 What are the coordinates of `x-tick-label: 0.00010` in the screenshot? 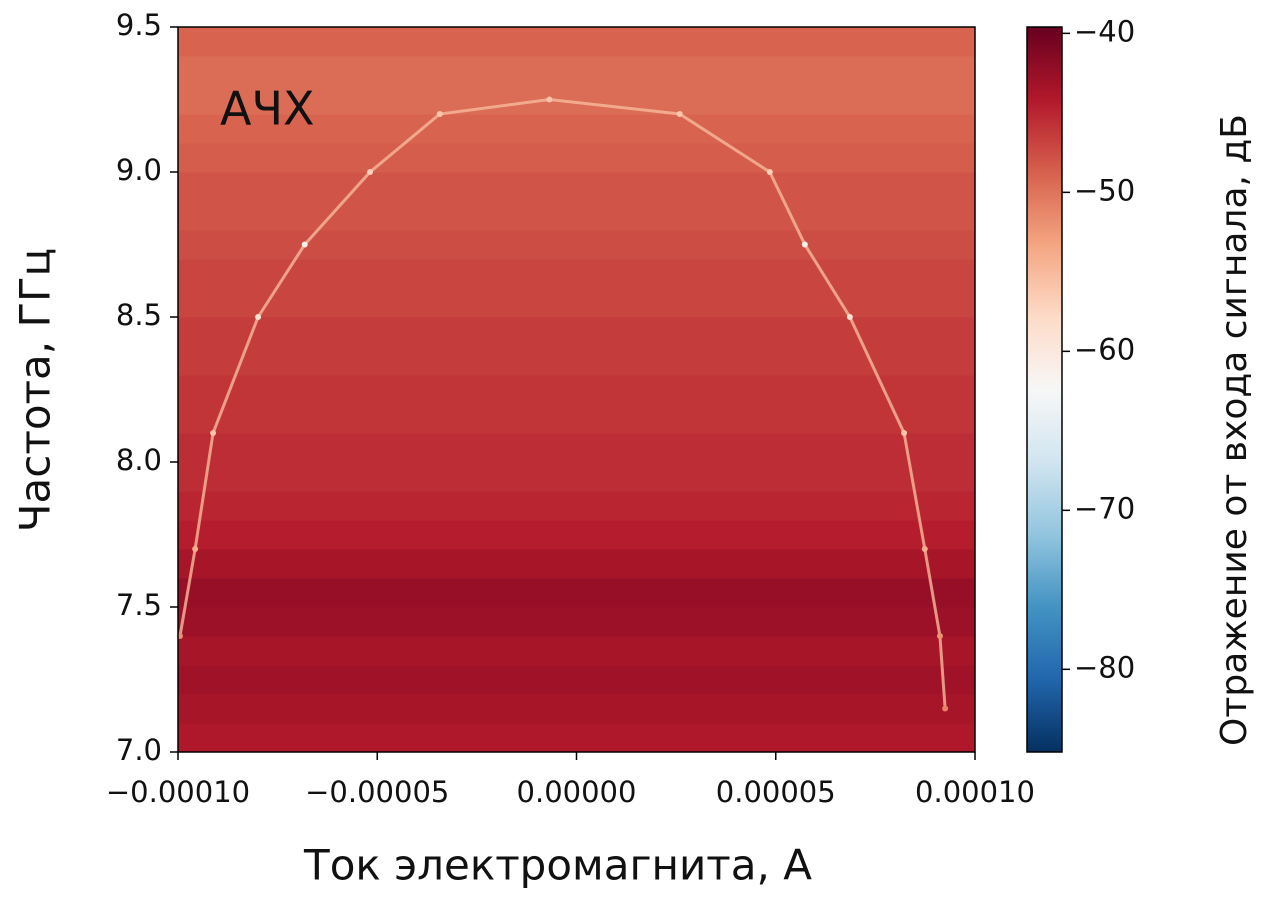 It's located at (975, 792).